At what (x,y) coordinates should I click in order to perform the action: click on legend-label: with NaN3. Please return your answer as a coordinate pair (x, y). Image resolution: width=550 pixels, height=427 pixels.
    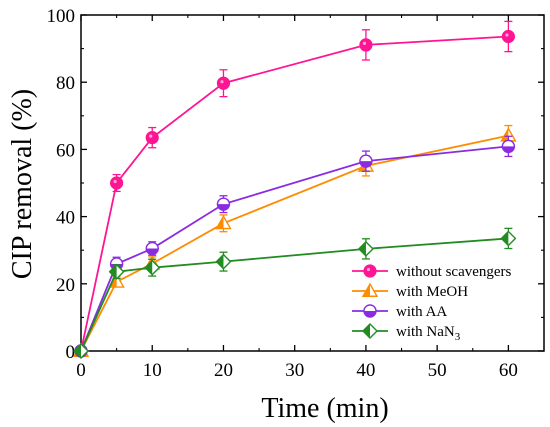
    Looking at the image, I should click on (428, 333).